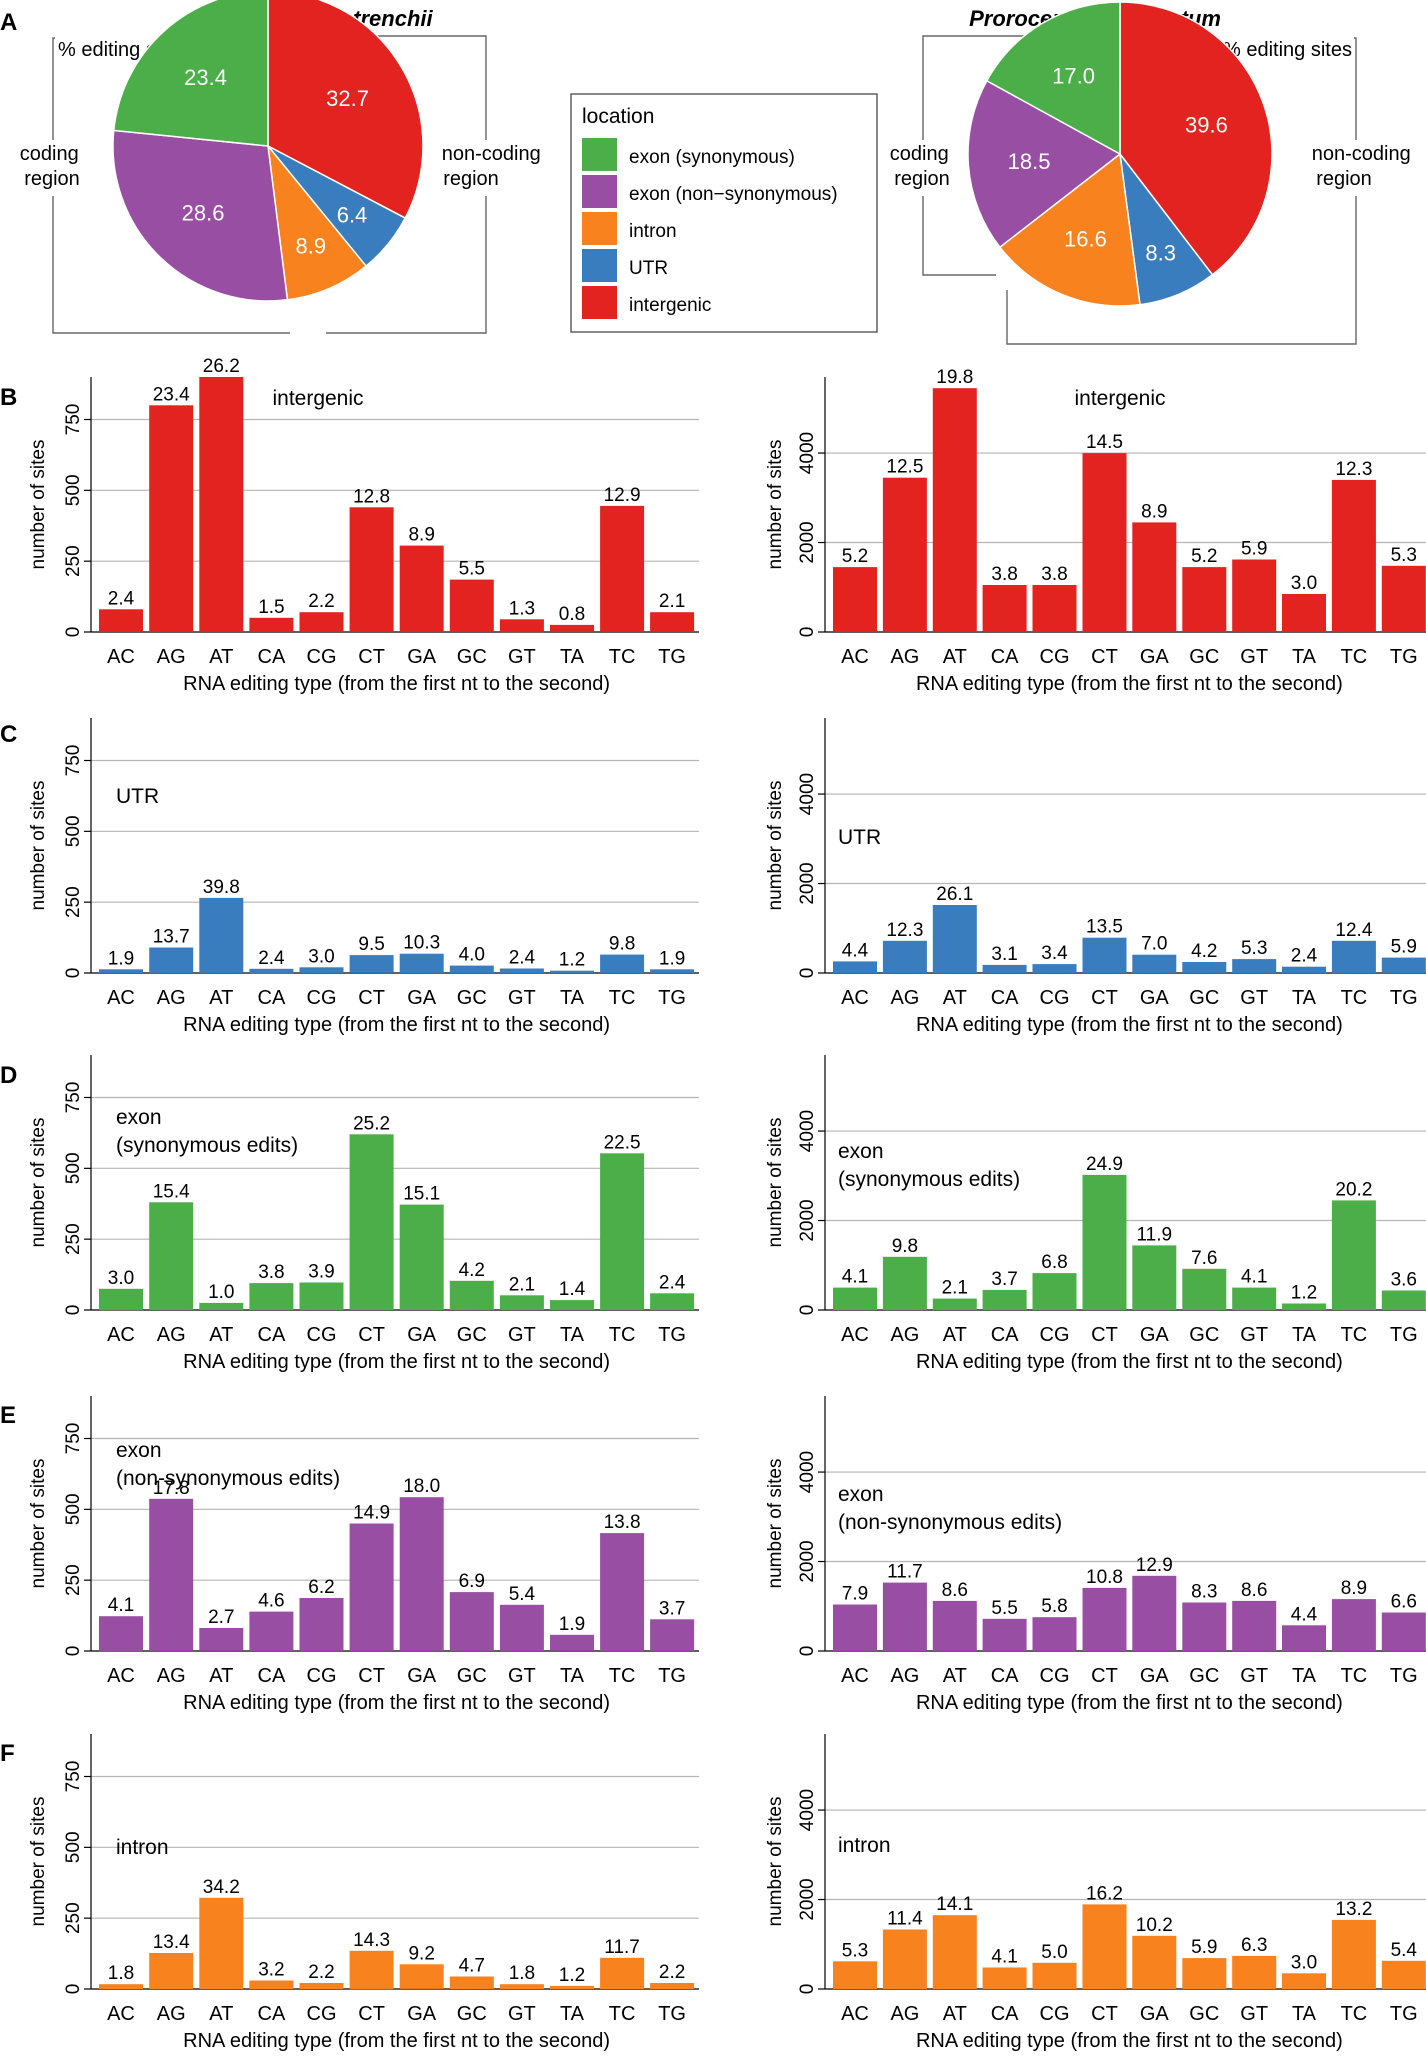  I want to click on chart-category-title: intron, so click(864, 1845).